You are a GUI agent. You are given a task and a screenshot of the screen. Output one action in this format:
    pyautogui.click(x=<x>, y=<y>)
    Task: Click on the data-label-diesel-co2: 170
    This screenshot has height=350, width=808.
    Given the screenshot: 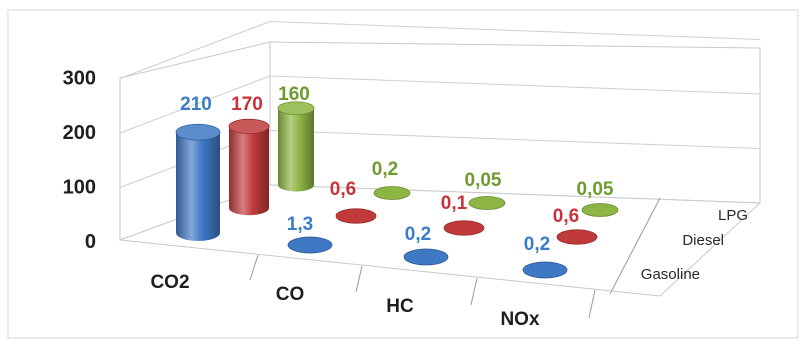 What is the action you would take?
    pyautogui.click(x=247, y=104)
    